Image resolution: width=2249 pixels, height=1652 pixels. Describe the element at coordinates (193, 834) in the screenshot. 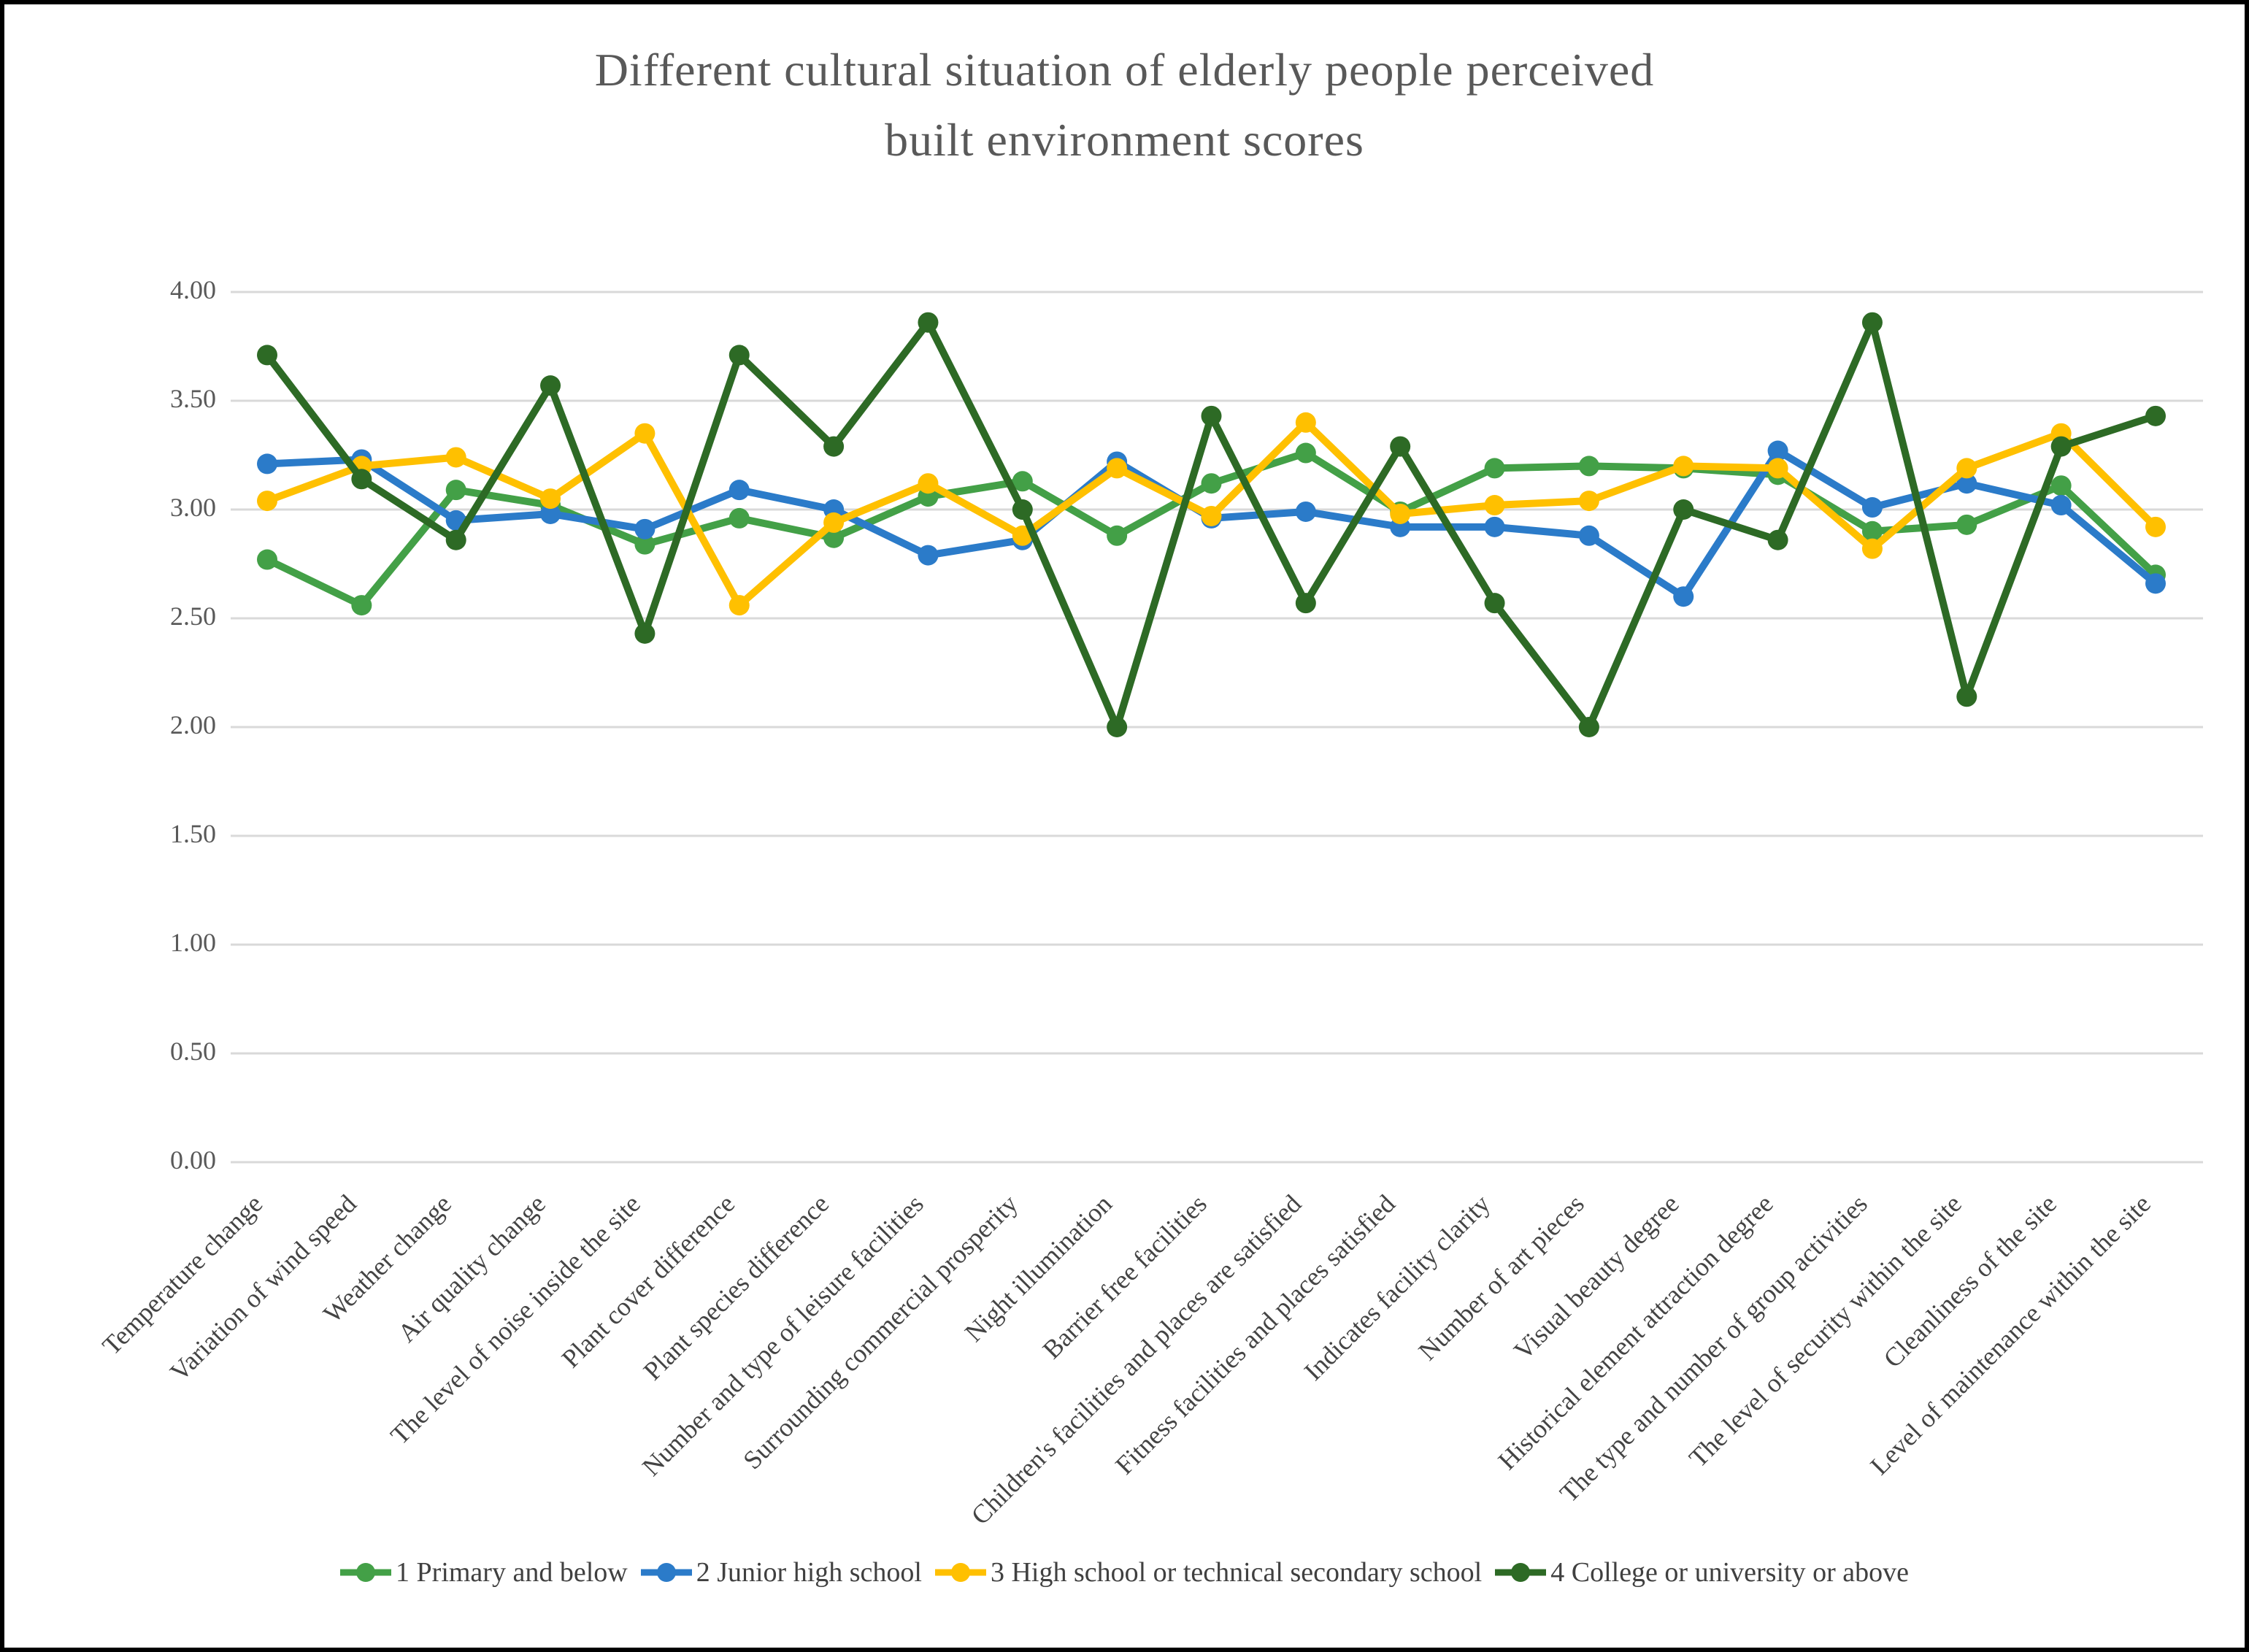

I see `y-axis-tick-label: 1.50` at that location.